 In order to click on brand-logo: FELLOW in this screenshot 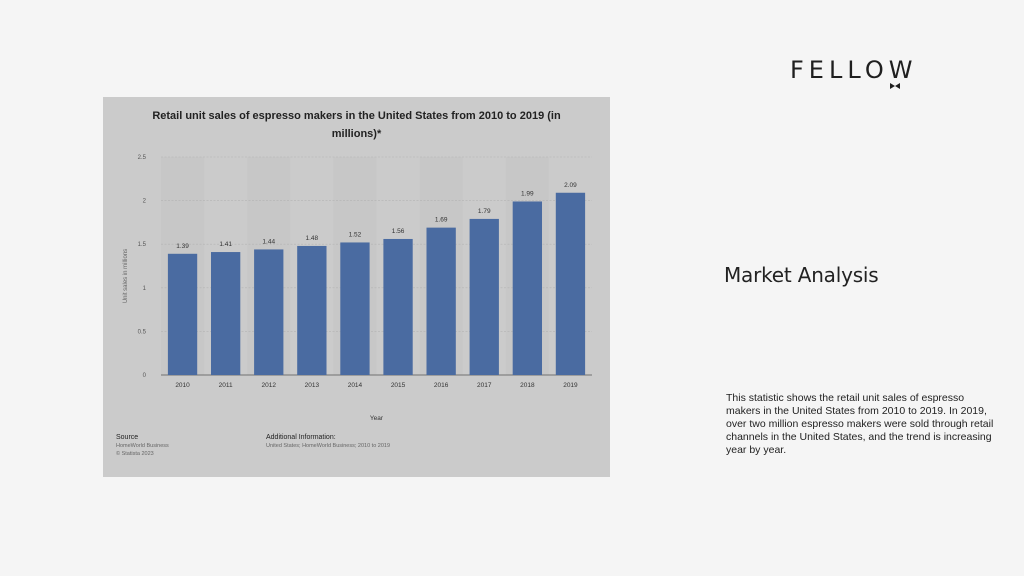, I will do `click(855, 76)`.